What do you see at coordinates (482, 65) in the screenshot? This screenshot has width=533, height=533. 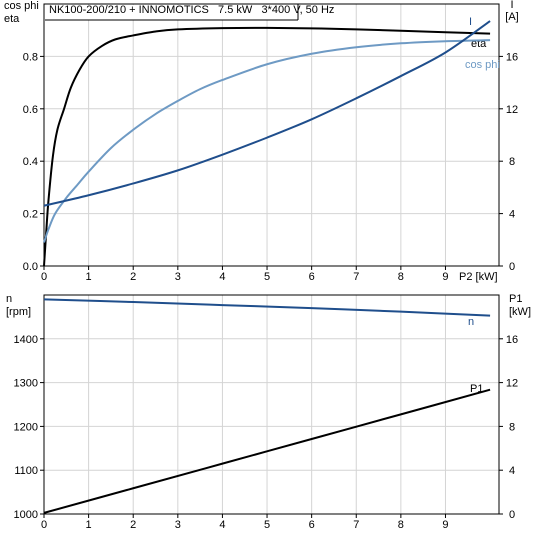 I see `series-label-cos-phi: cos phi` at bounding box center [482, 65].